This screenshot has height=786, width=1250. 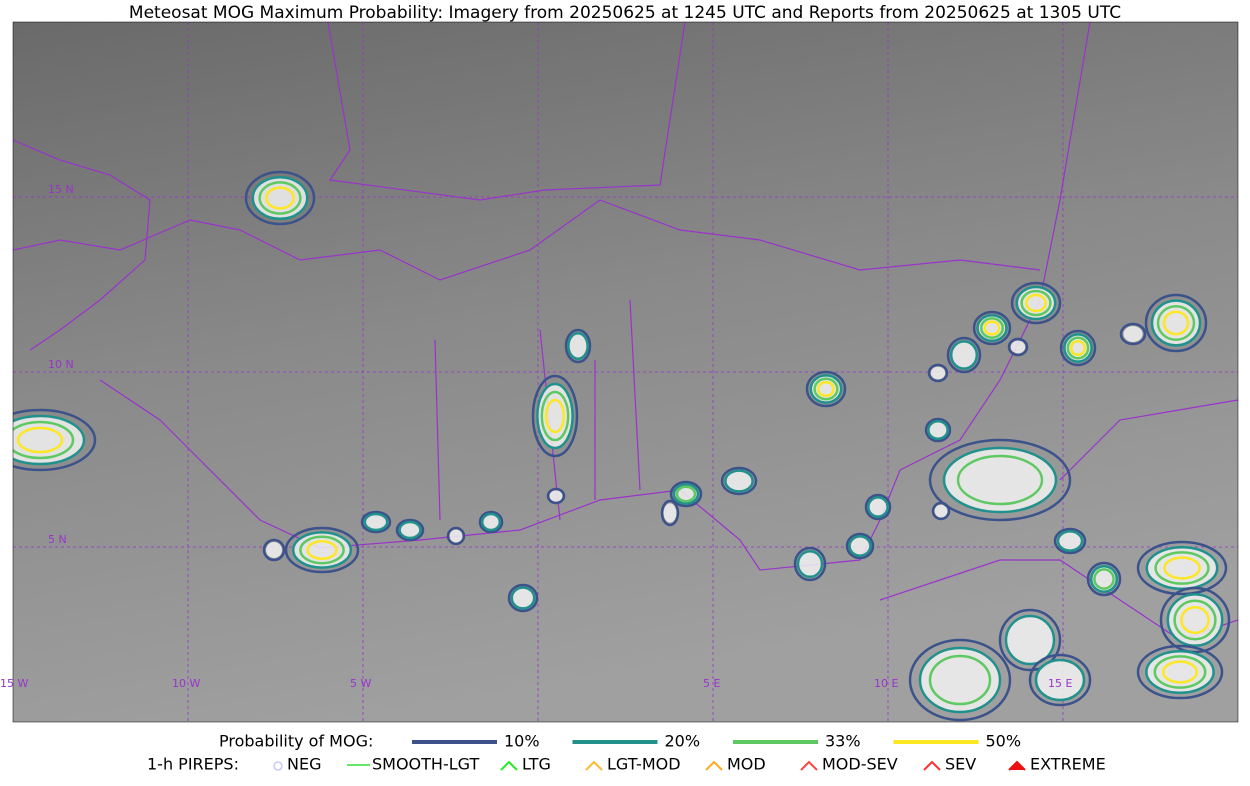 I want to click on legend-item: NEG, so click(x=304, y=764).